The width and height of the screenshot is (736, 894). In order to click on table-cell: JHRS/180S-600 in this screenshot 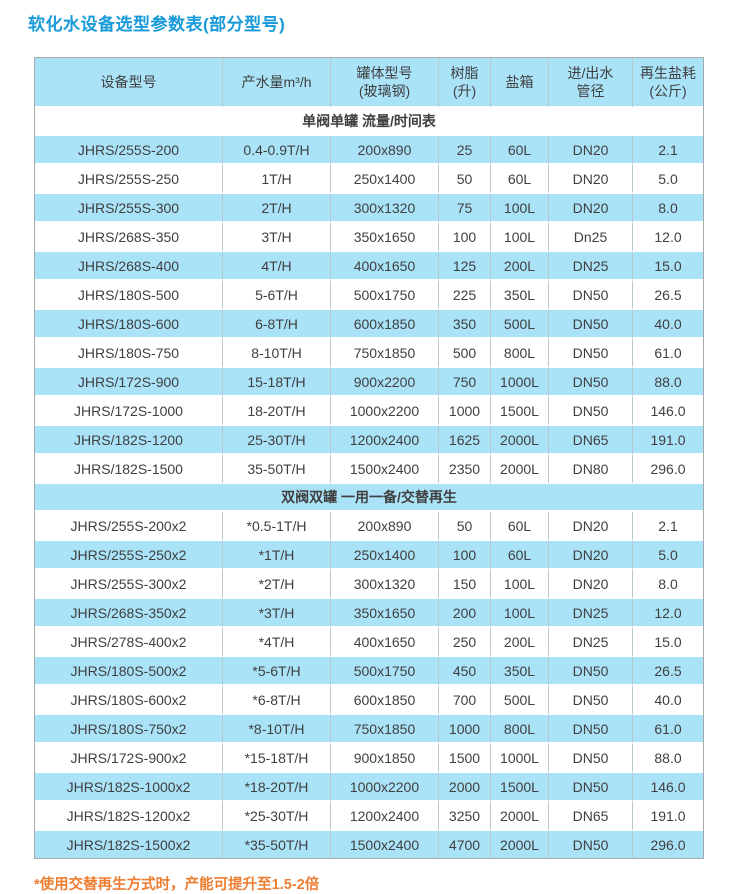, I will do `click(129, 324)`.